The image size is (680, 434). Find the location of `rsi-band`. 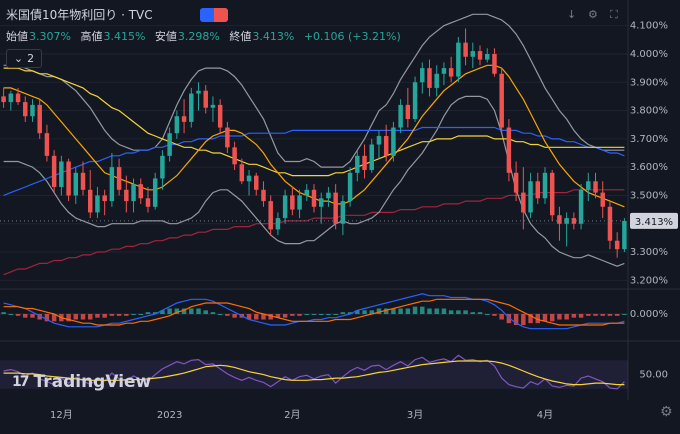

rsi-band is located at coordinates (314, 374).